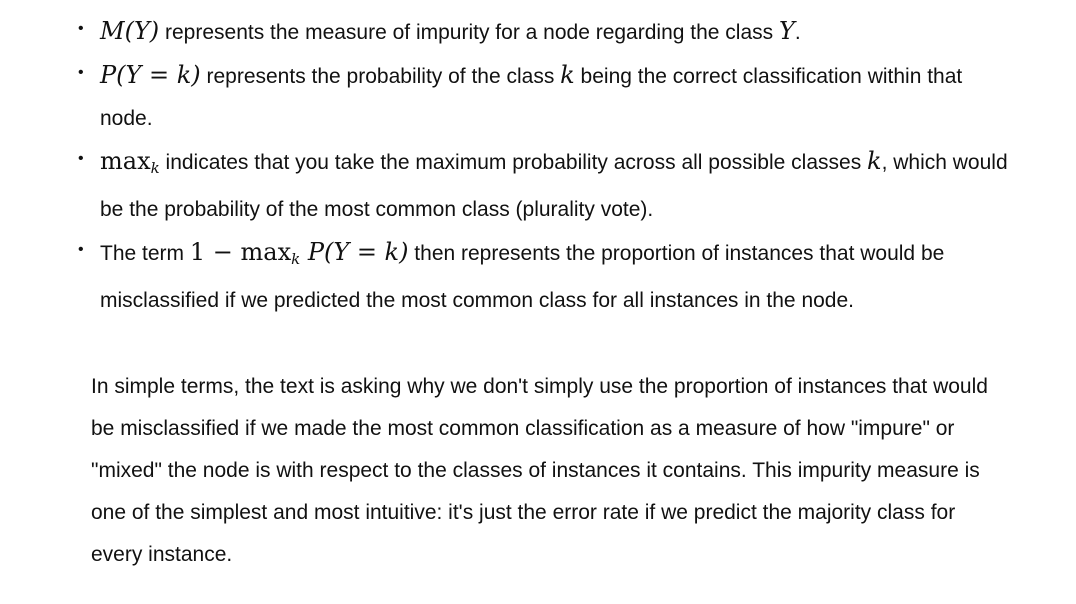  Describe the element at coordinates (150, 75) in the screenshot. I see `math-expression: P(Y = k)` at that location.